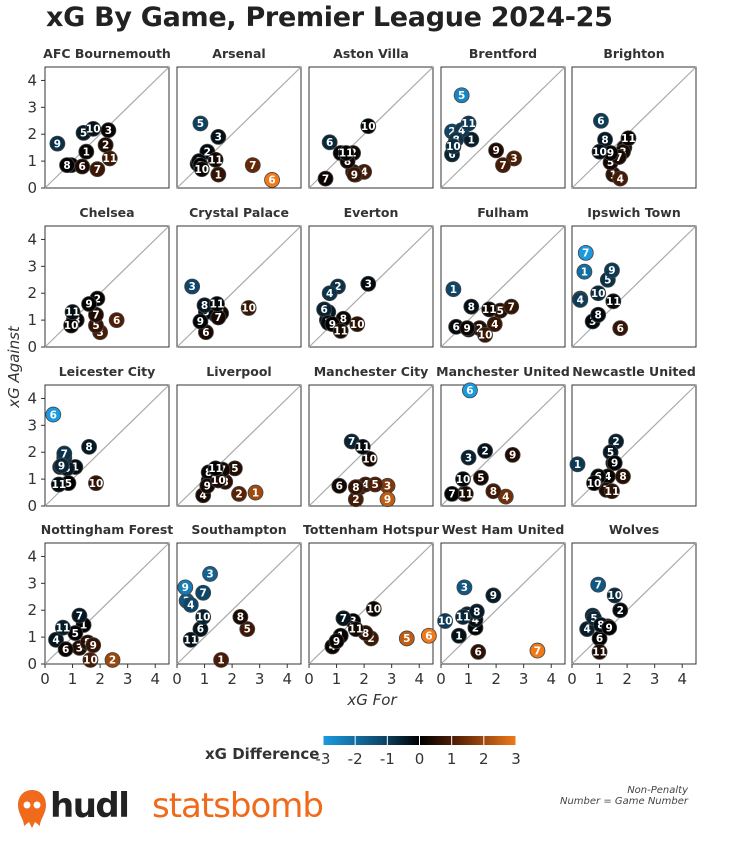  I want to click on x-tick-label: 4, so click(287, 679).